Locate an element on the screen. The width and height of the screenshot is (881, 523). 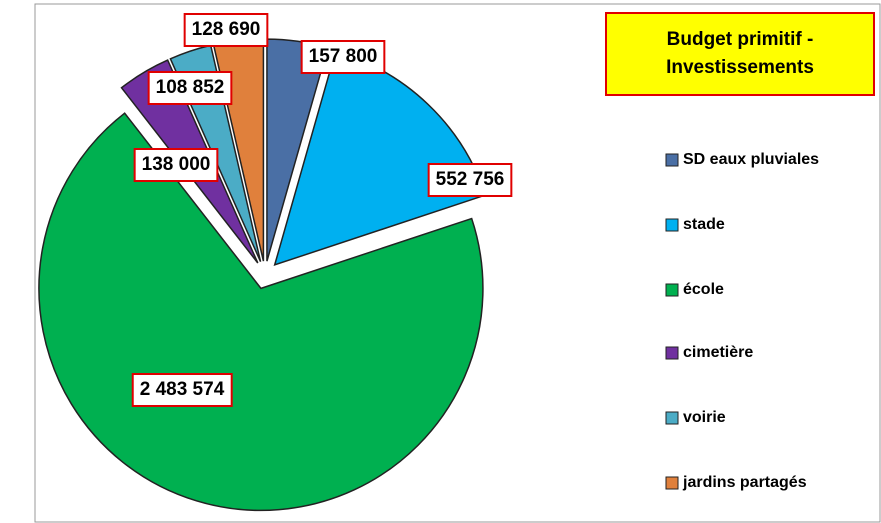
legend-label: stade is located at coordinates (704, 224).